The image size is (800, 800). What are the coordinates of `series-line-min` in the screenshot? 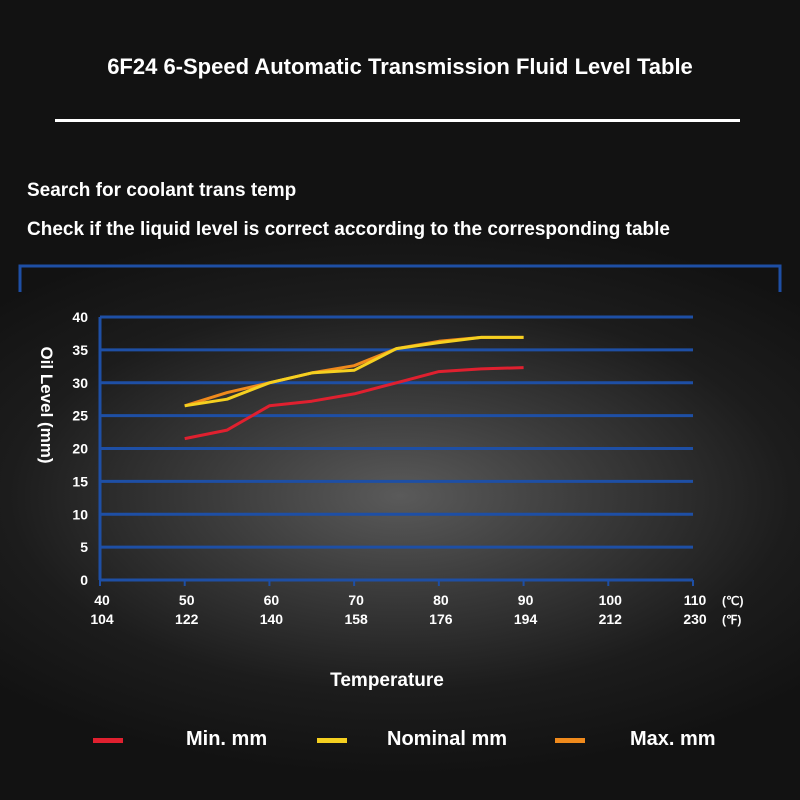 It's located at (354, 403).